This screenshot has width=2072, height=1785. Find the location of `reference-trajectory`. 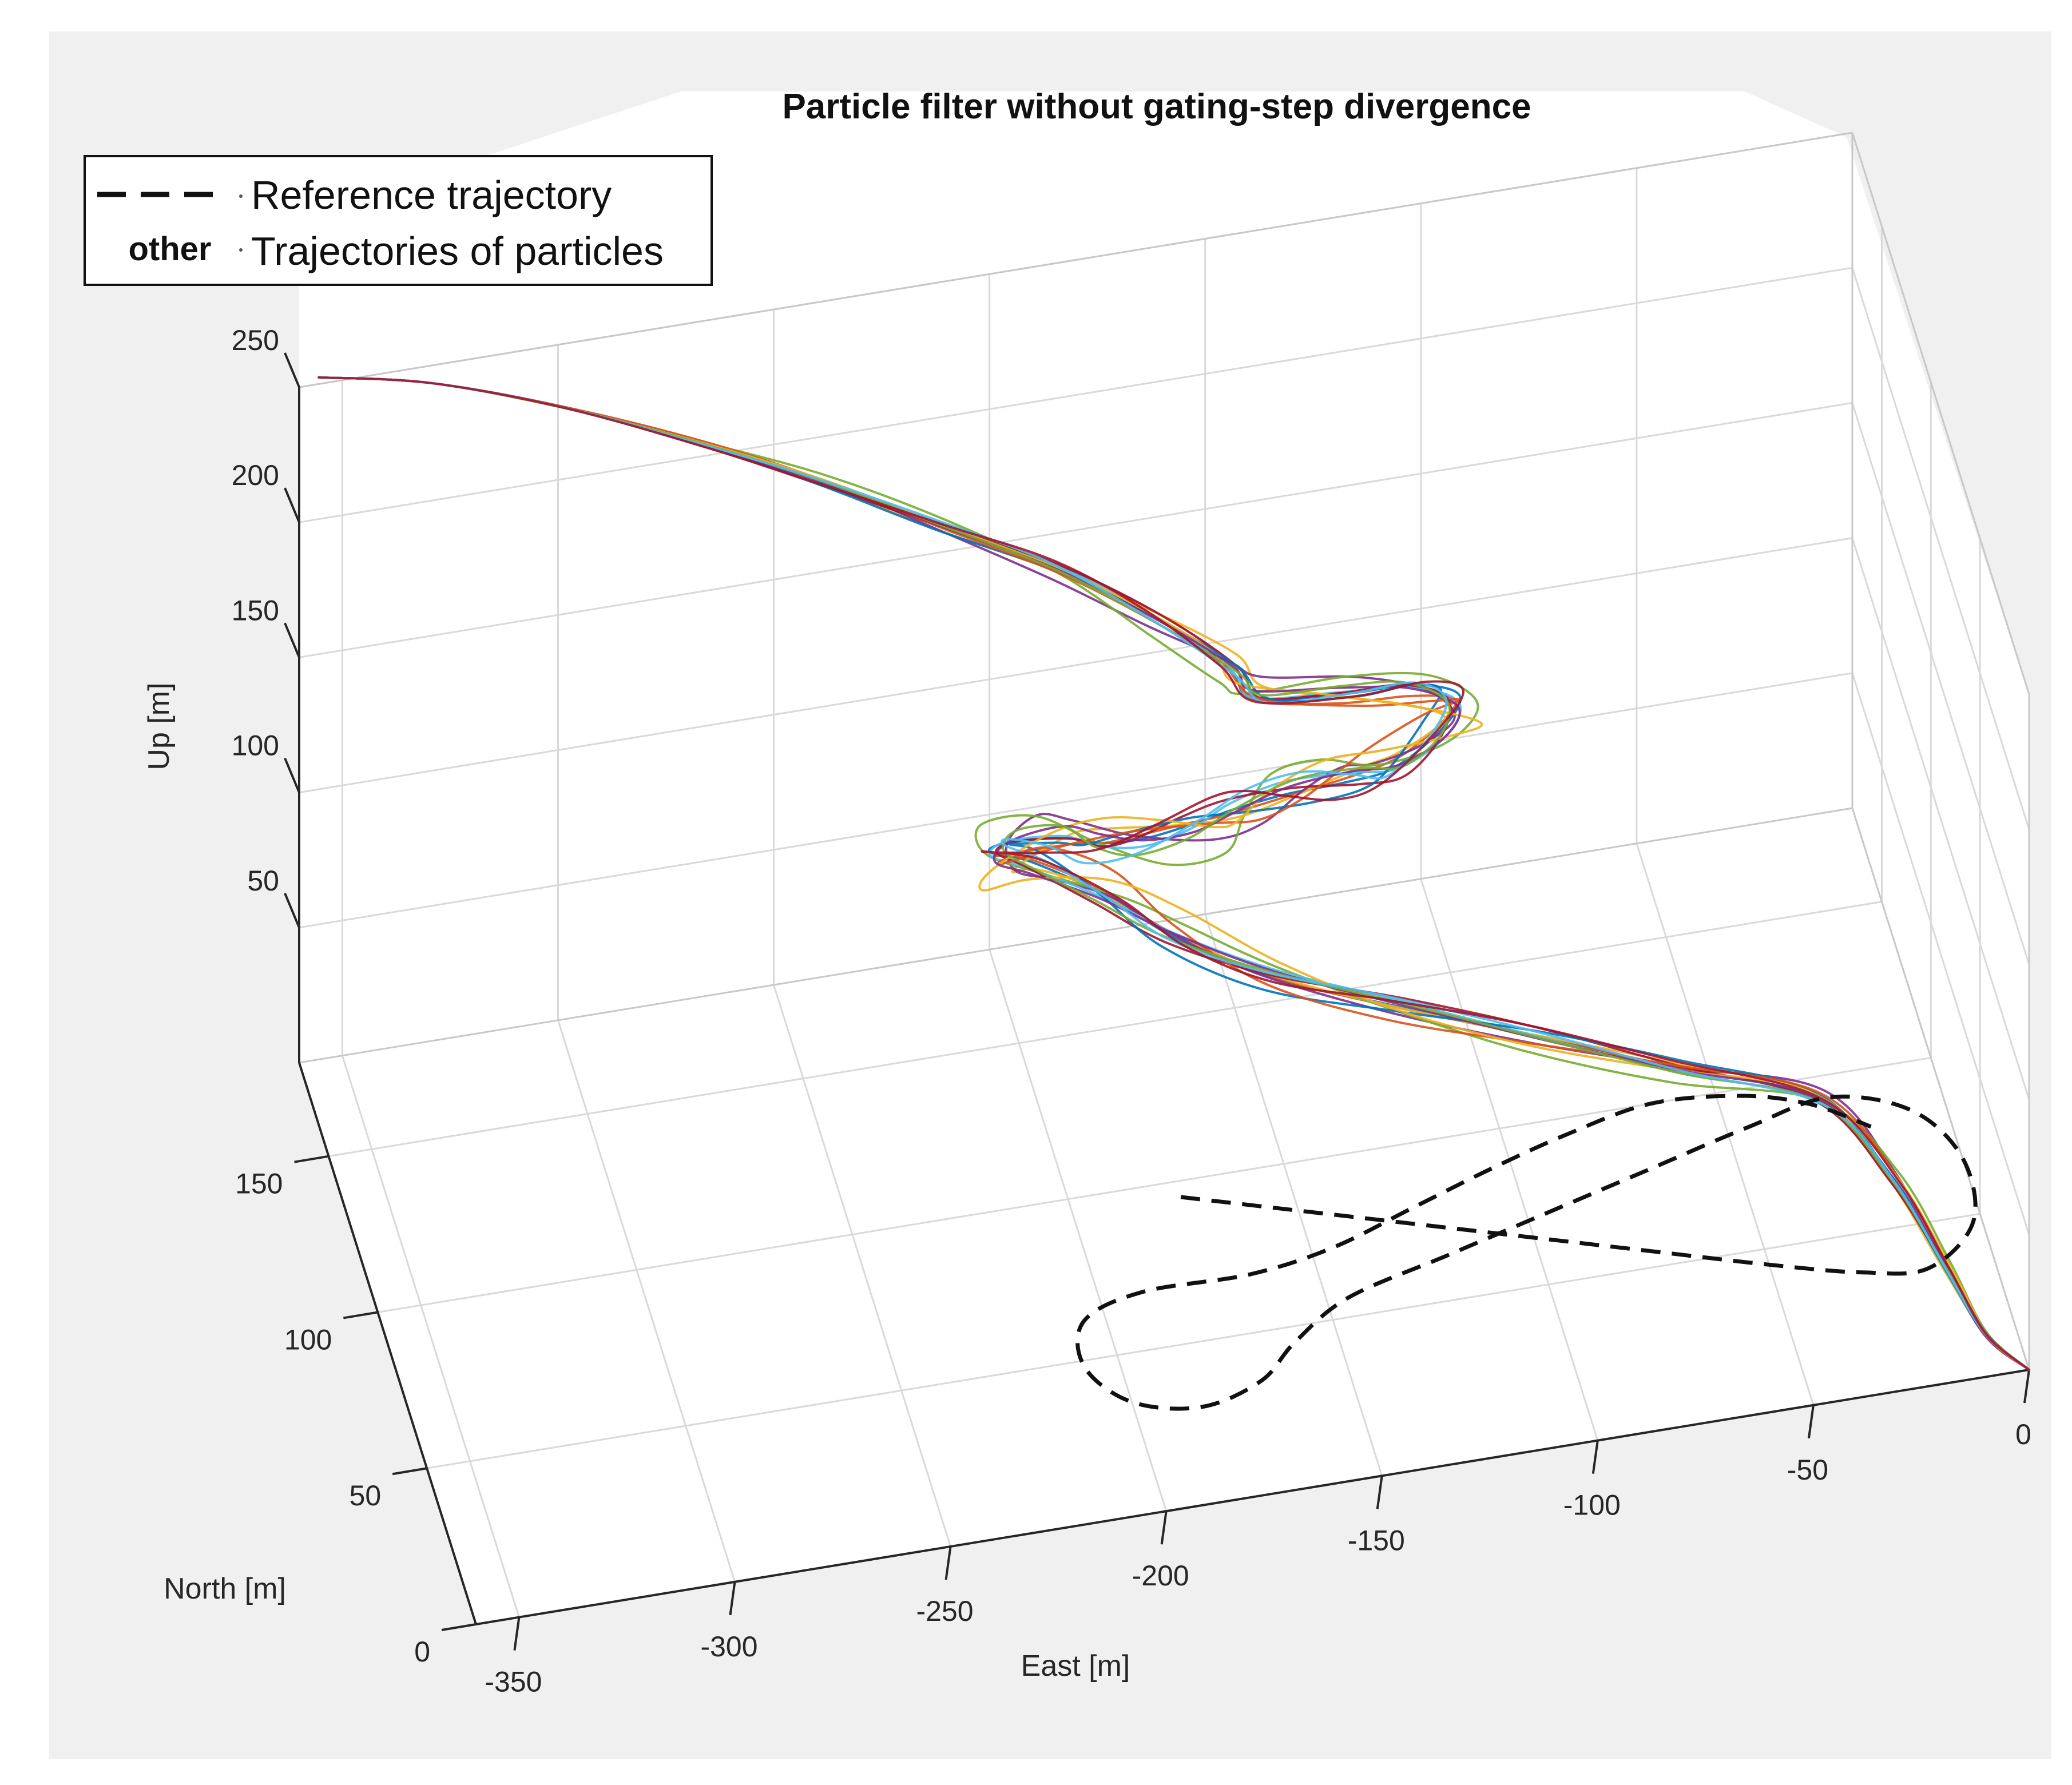

reference-trajectory is located at coordinates (1526, 1252).